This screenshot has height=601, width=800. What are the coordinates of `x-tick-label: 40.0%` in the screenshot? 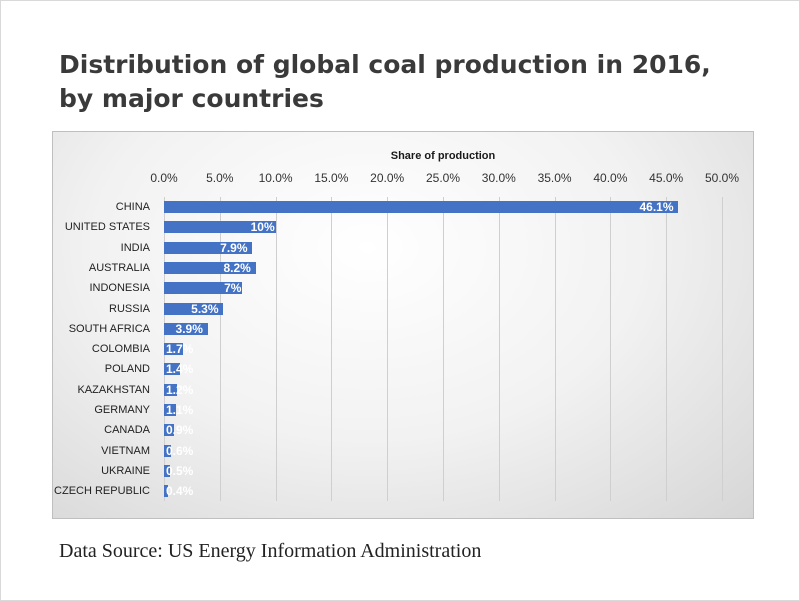 It's located at (610, 178).